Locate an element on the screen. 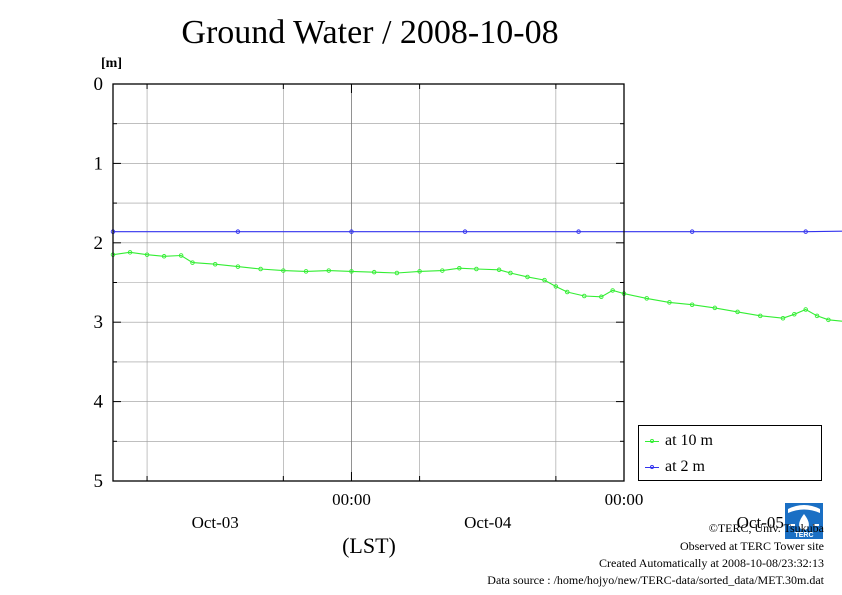 Image resolution: width=842 pixels, height=595 pixels. x-tick-date-label: Oct-04 is located at coordinates (488, 522).